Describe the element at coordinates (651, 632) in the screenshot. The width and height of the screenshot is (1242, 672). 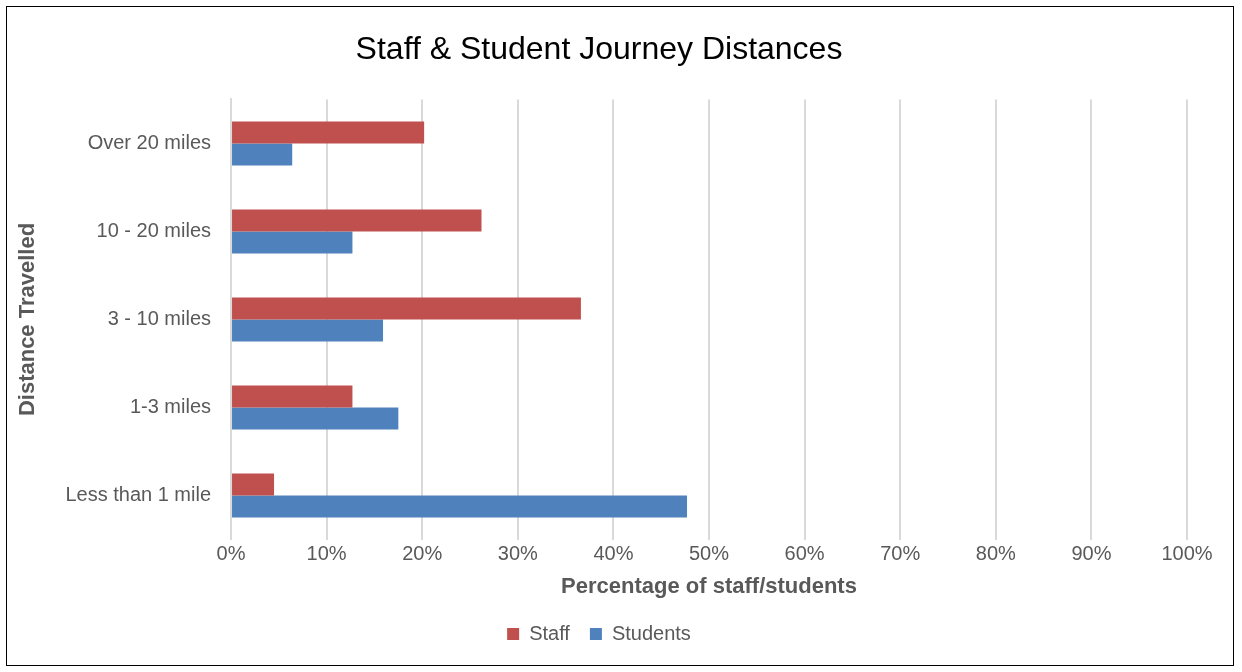
I see `legend-label: Students` at that location.